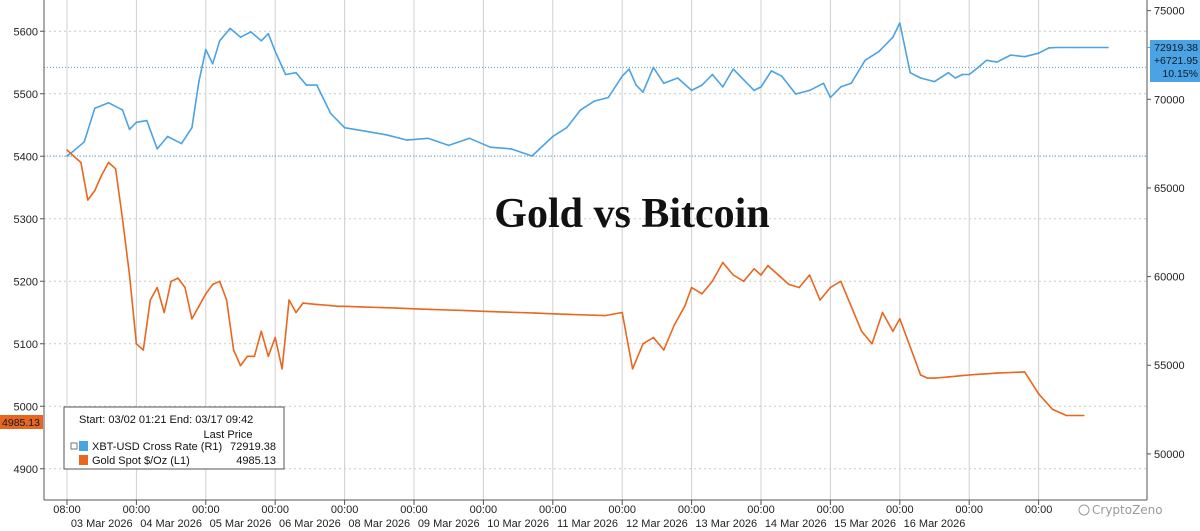  I want to click on left-last-price-tag: 4985.13, so click(21, 422).